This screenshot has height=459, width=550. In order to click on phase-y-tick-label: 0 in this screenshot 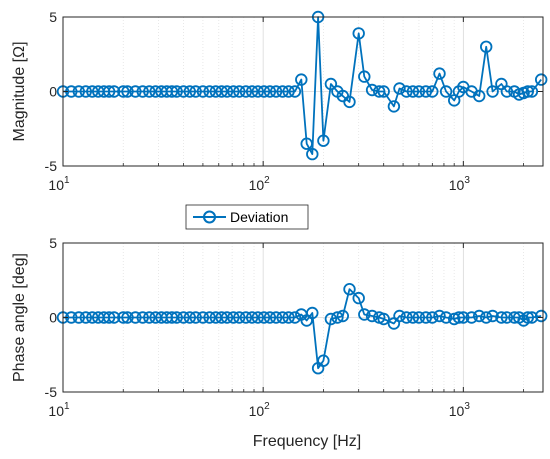, I will do `click(53, 318)`.